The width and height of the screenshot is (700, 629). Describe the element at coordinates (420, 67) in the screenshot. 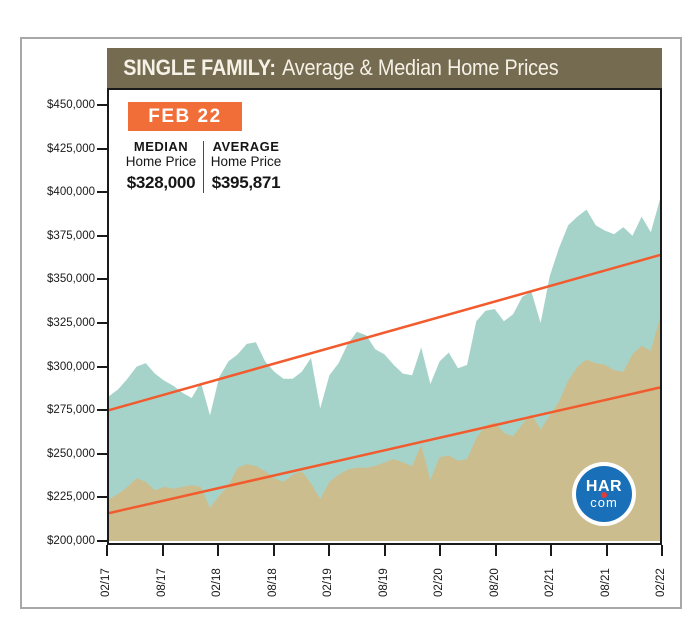

I see `page-title-rest: Average & Median Home Prices` at that location.